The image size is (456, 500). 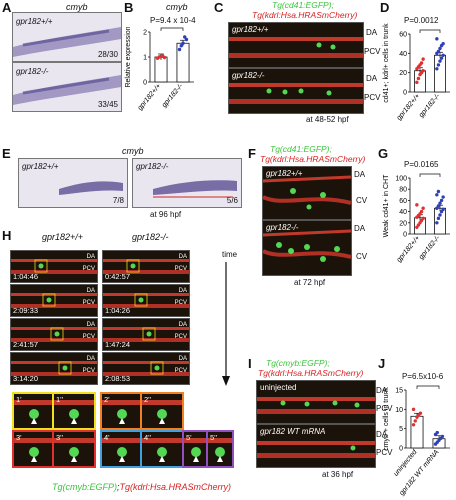 What do you see at coordinates (219, 7) in the screenshot?
I see `panel-c-letter: C` at bounding box center [219, 7].